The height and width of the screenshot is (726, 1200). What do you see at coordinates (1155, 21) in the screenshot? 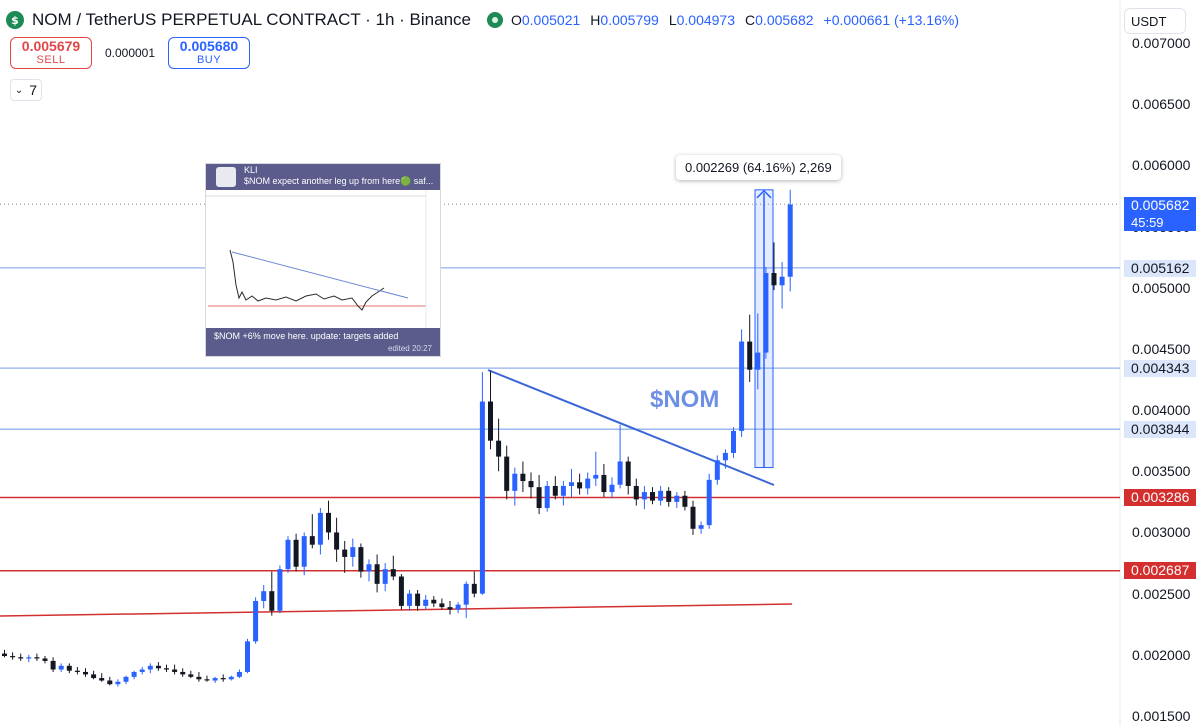
I see `currency-selector: USDT` at bounding box center [1155, 21].